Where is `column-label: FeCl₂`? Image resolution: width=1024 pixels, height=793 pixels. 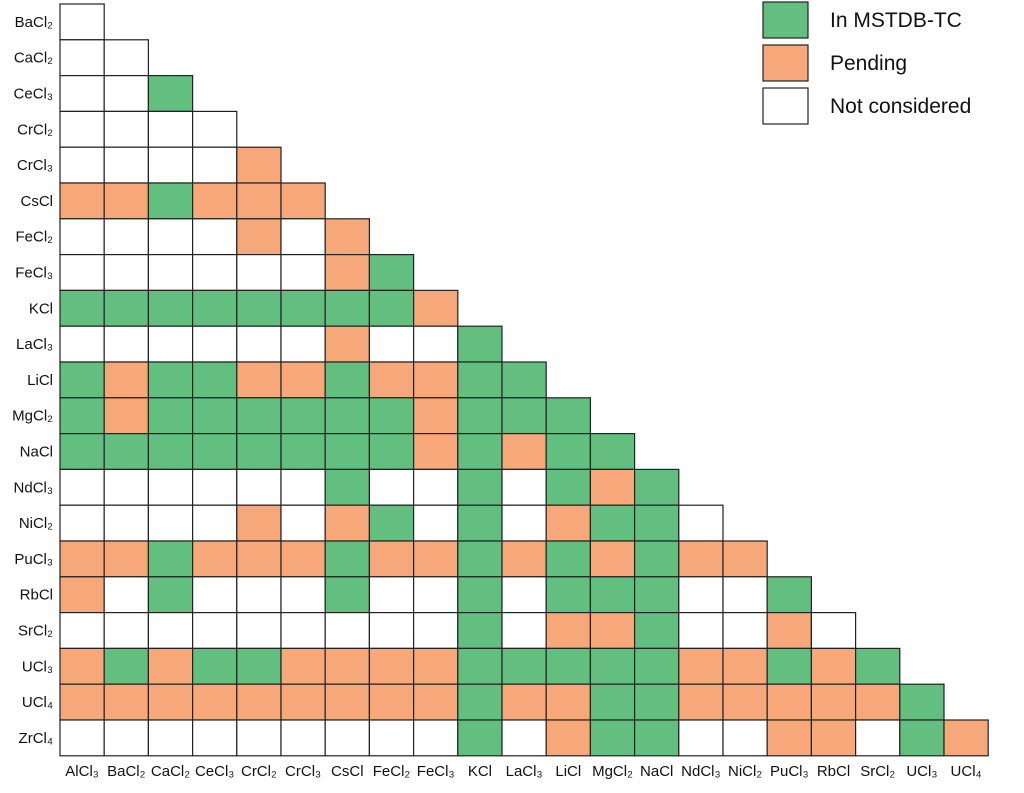 column-label: FeCl₂ is located at coordinates (392, 771).